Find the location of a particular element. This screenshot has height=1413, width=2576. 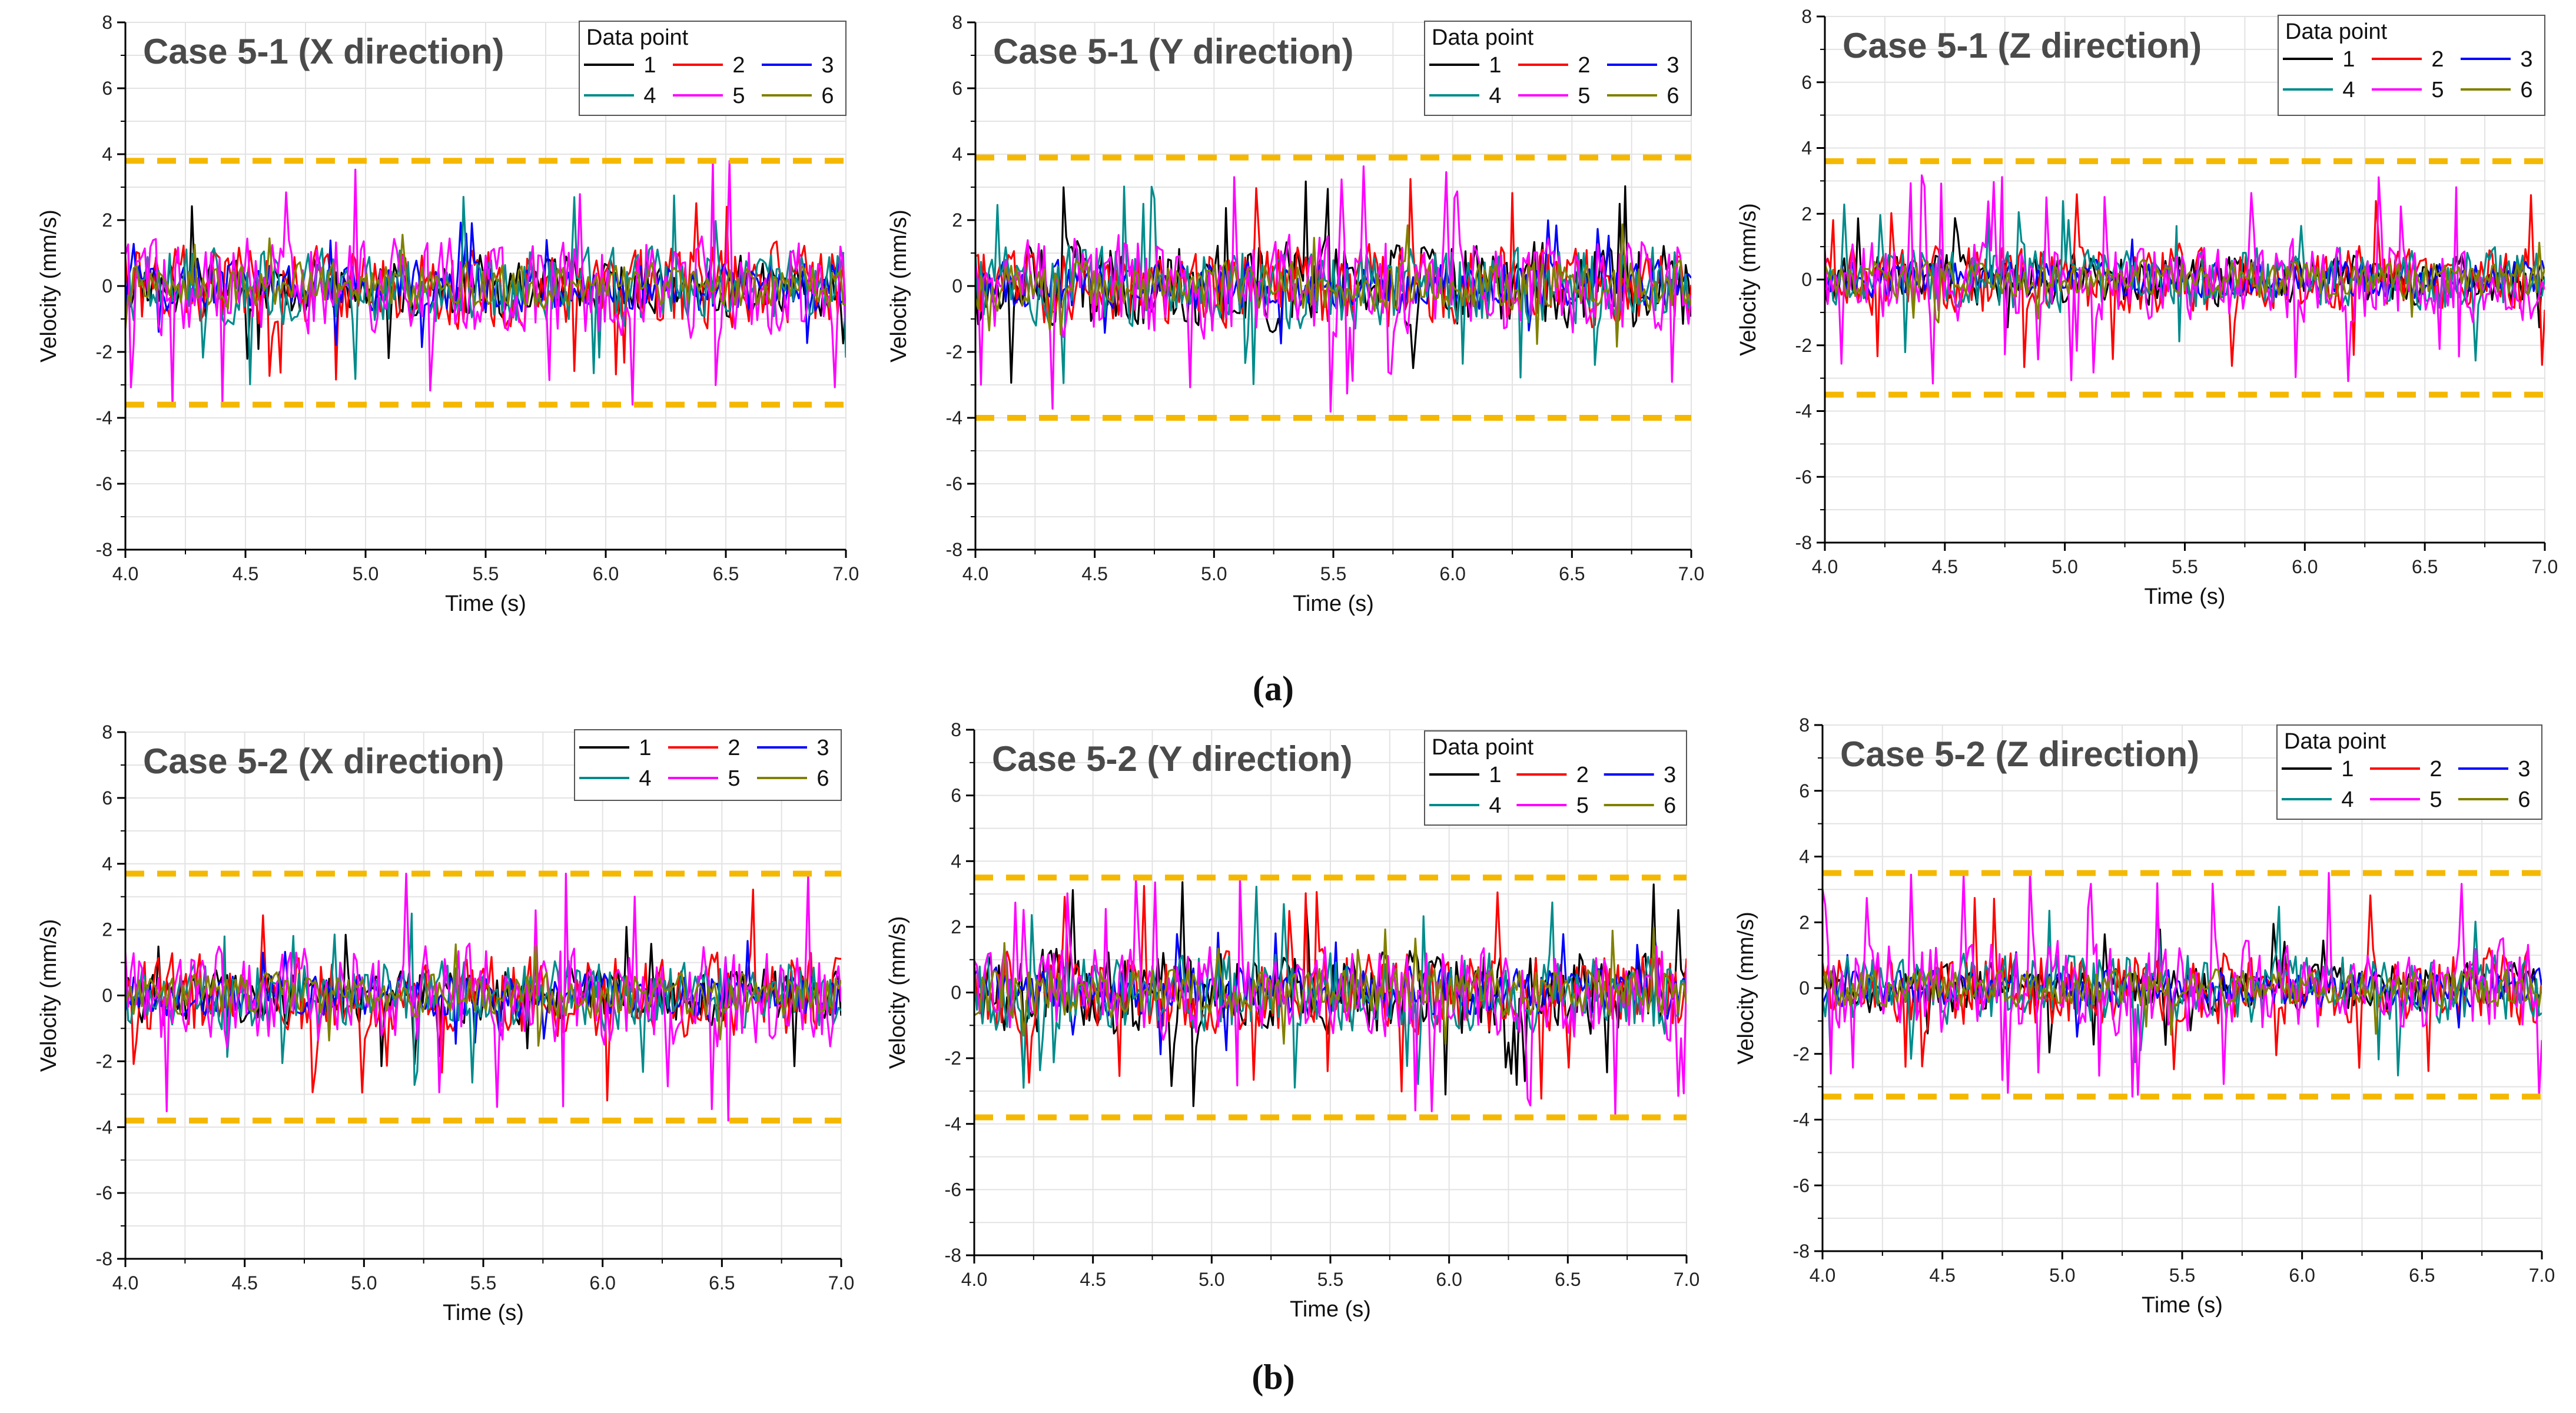

legend-title: Data point is located at coordinates (1483, 37).